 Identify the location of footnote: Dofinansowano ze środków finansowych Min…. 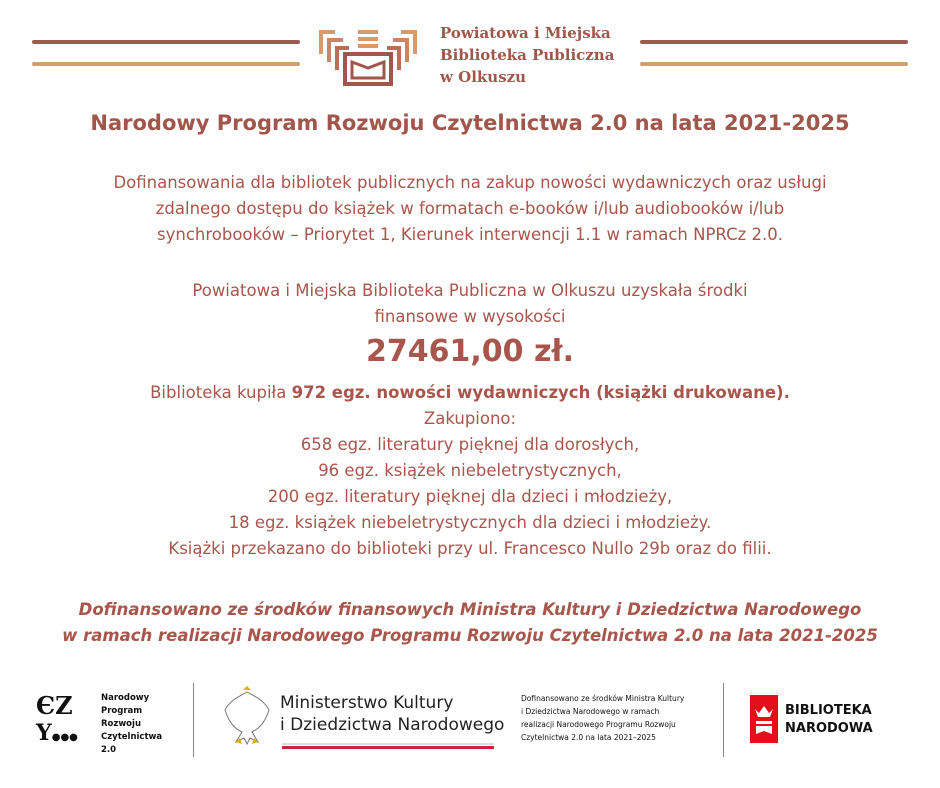
(470, 623).